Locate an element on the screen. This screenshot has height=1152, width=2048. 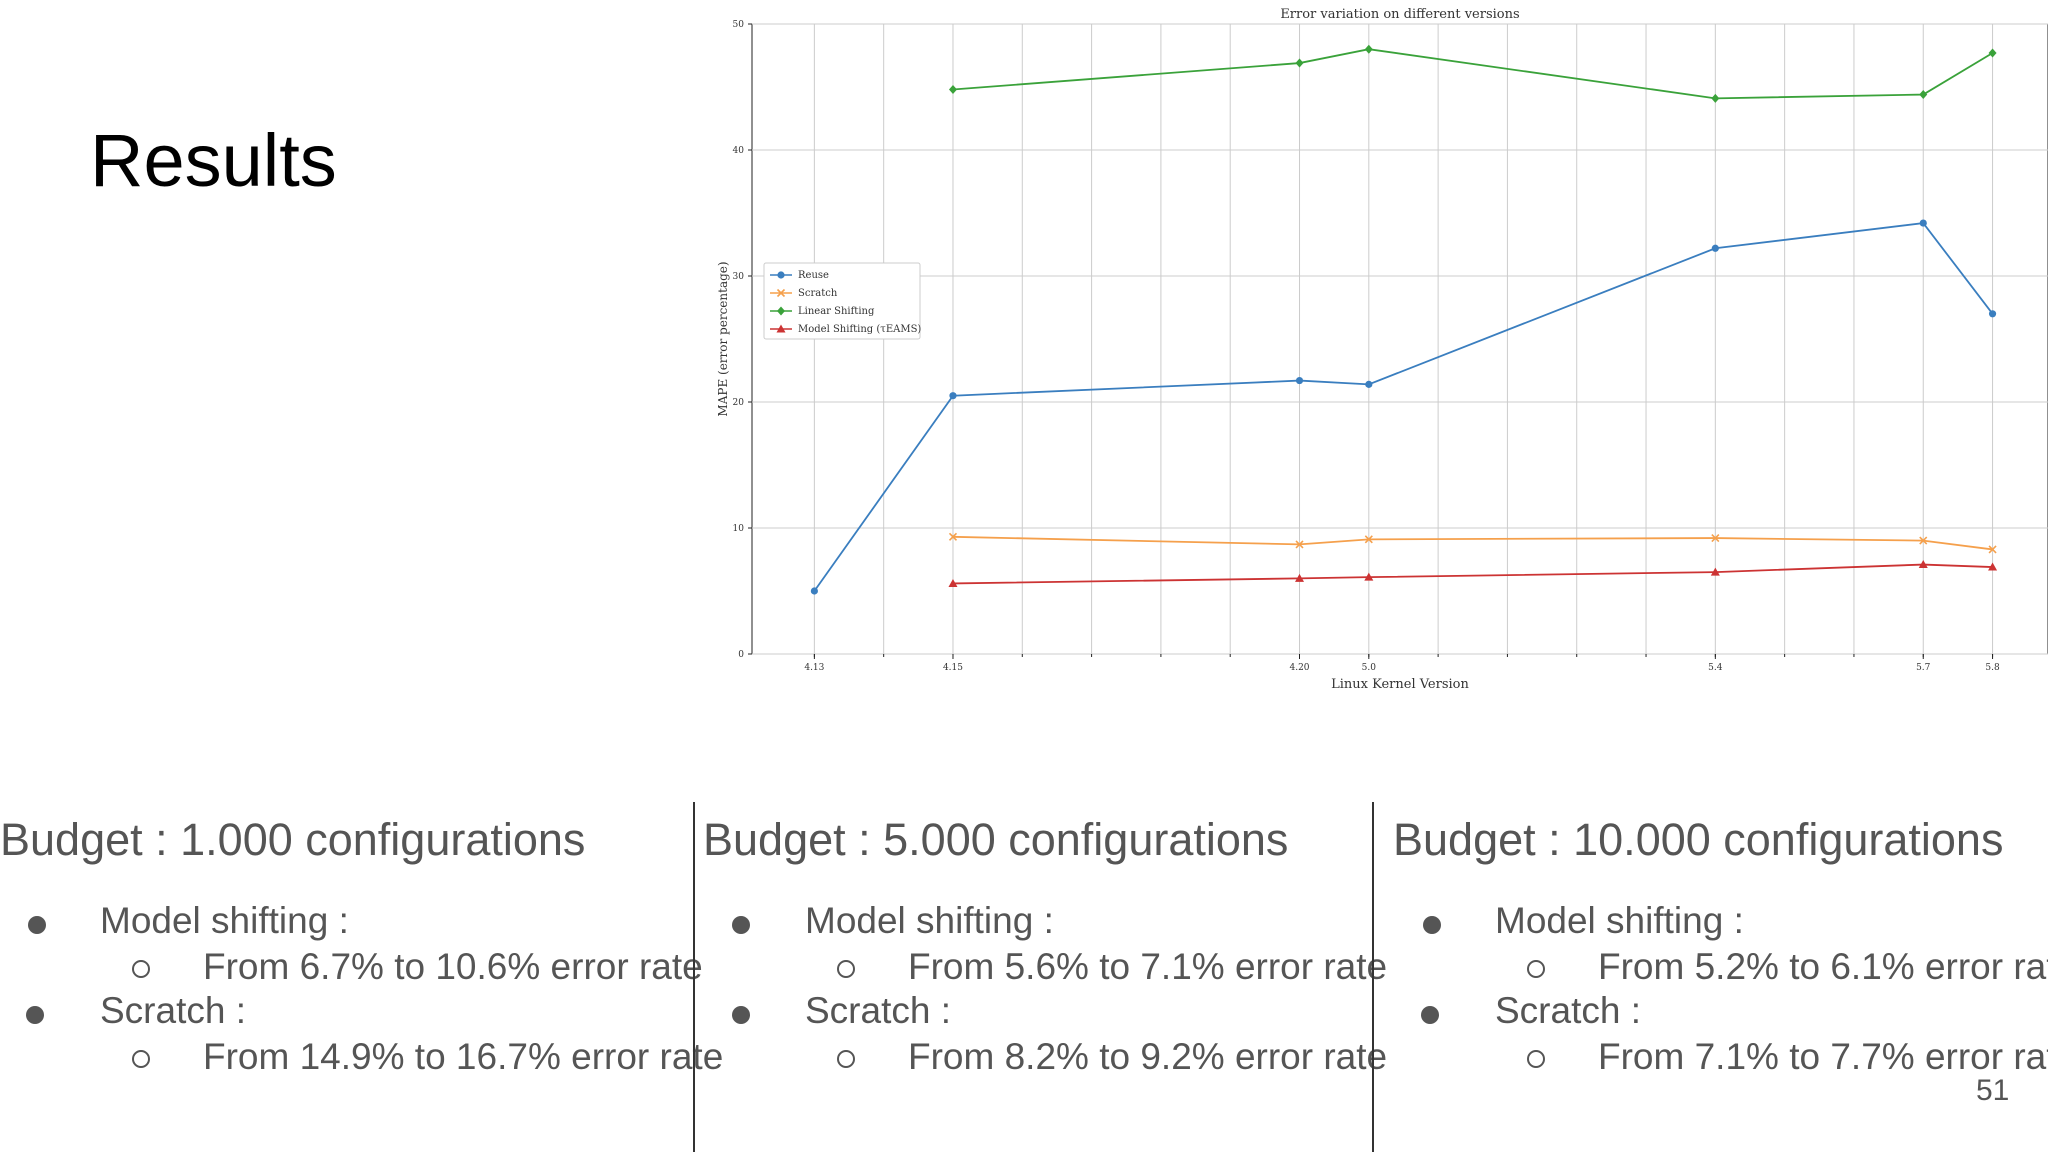
legend-label: Reuse is located at coordinates (813, 275).